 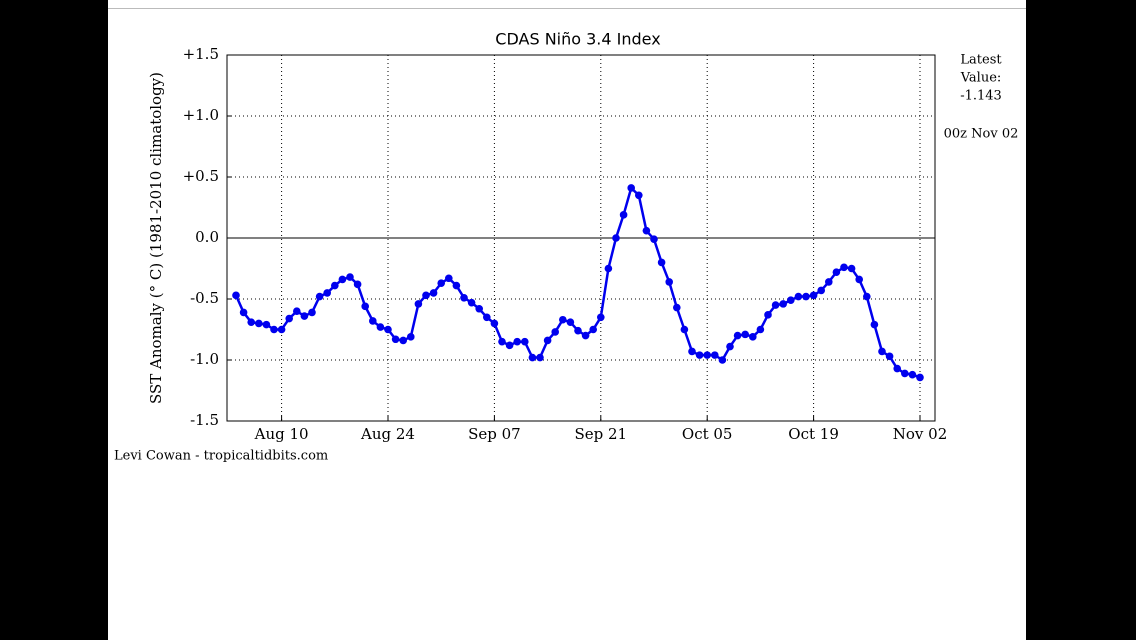 What do you see at coordinates (981, 134) in the screenshot?
I see `latest-time: 00z Nov 02` at bounding box center [981, 134].